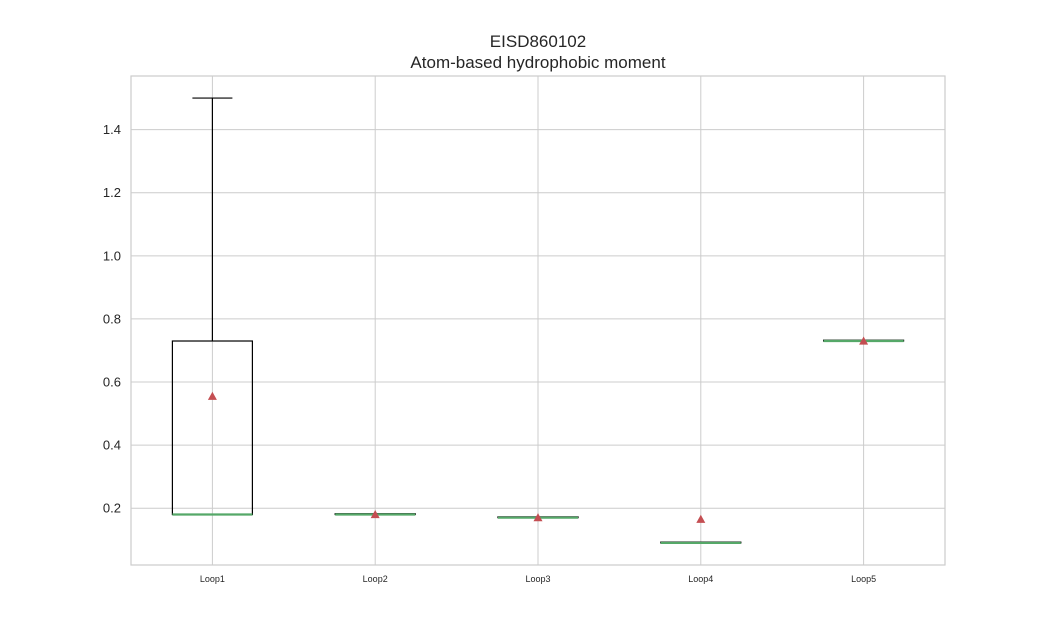  What do you see at coordinates (537, 579) in the screenshot?
I see `x-tick-label: Loop3` at bounding box center [537, 579].